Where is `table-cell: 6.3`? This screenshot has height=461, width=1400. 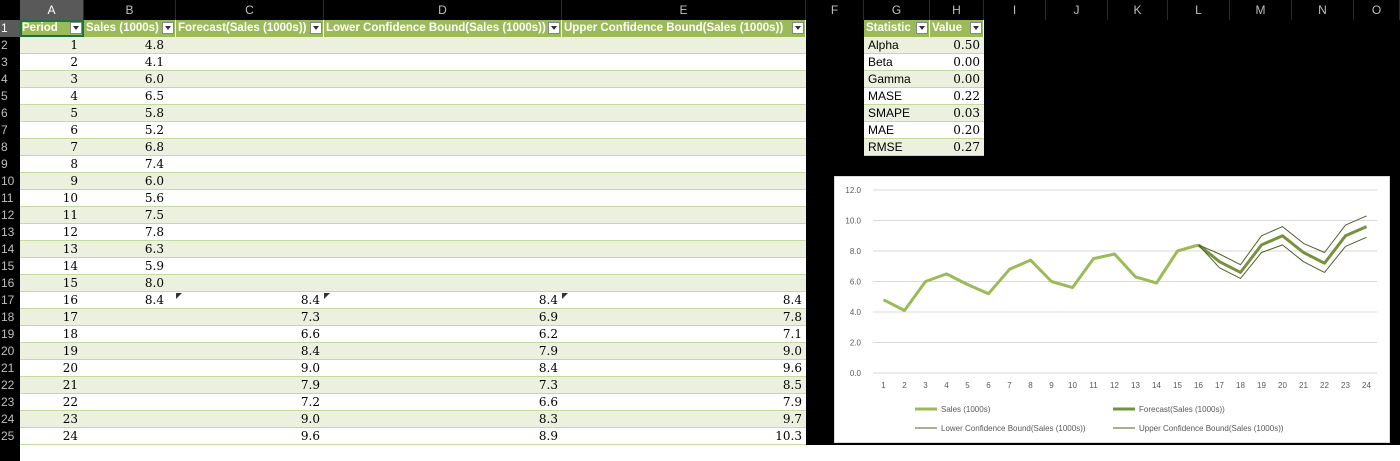
table-cell: 6.3 is located at coordinates (154, 249).